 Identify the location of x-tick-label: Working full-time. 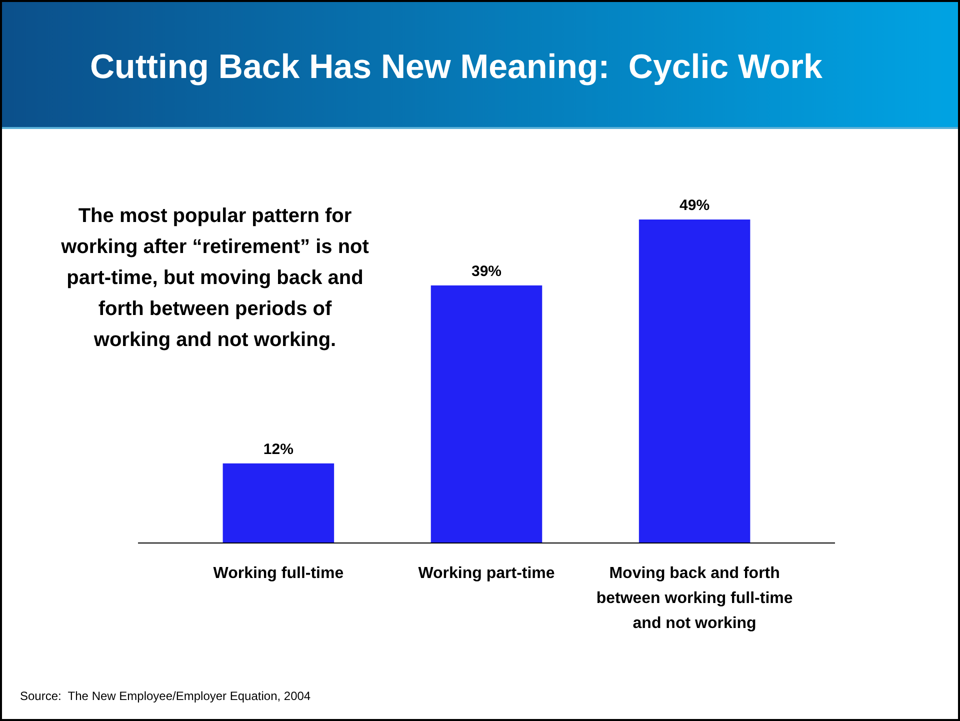
(278, 573).